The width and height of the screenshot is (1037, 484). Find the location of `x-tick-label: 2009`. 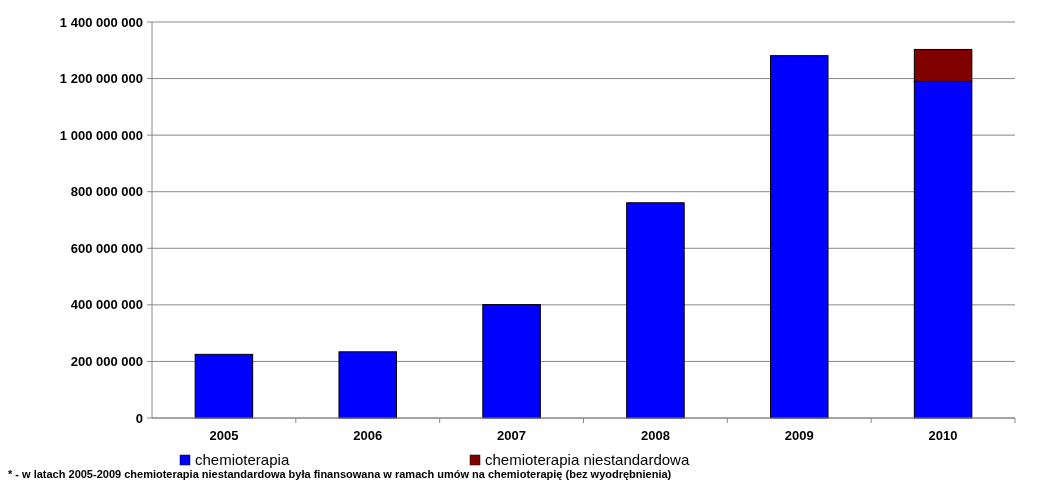

x-tick-label: 2009 is located at coordinates (799, 435).